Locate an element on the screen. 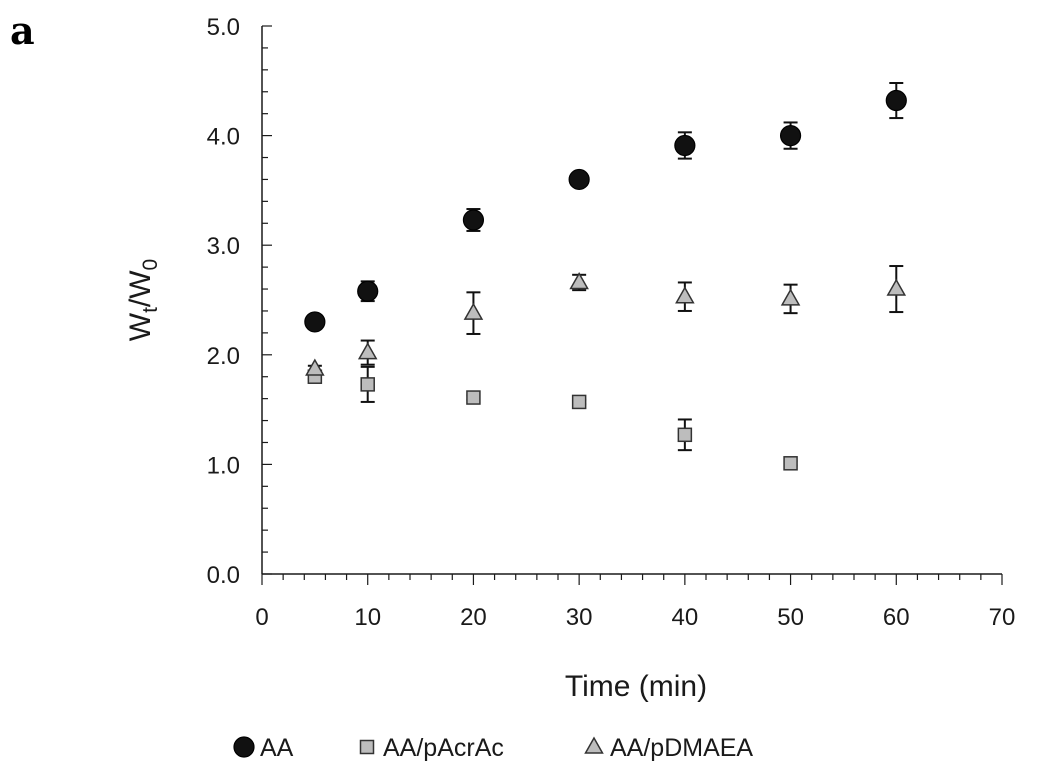 Image resolution: width=1040 pixels, height=764 pixels. y-tick-label: 0.0 is located at coordinates (223, 575).